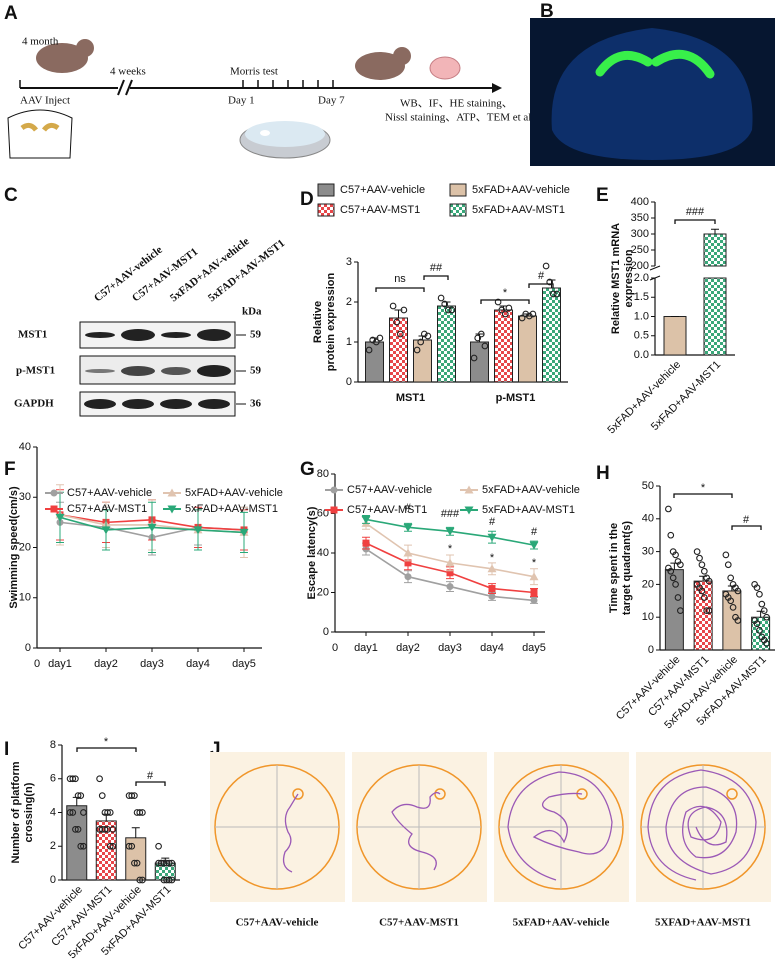 Image resolution: width=784 pixels, height=965 pixels. Describe the element at coordinates (629, 278) in the screenshot. I see `y-axis-title: expression` at that location.